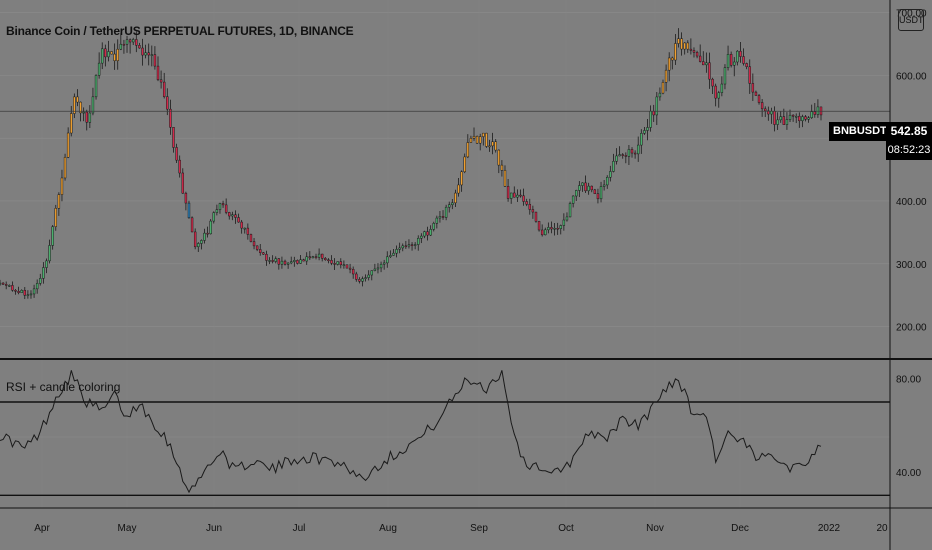  What do you see at coordinates (829, 528) in the screenshot?
I see `time-tick-label: 2022` at bounding box center [829, 528].